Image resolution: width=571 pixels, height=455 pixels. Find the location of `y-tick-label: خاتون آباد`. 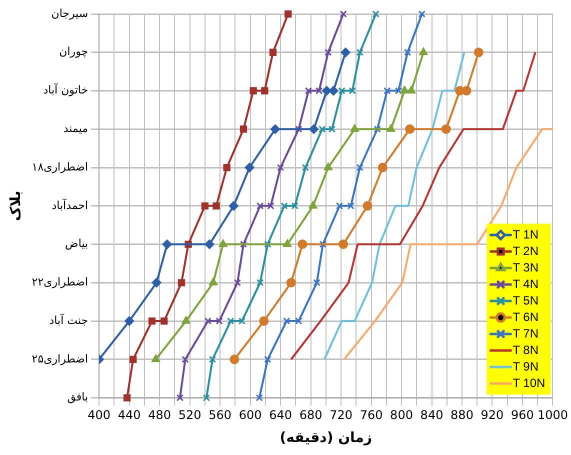

y-tick-label: خاتون آباد is located at coordinates (65, 89).